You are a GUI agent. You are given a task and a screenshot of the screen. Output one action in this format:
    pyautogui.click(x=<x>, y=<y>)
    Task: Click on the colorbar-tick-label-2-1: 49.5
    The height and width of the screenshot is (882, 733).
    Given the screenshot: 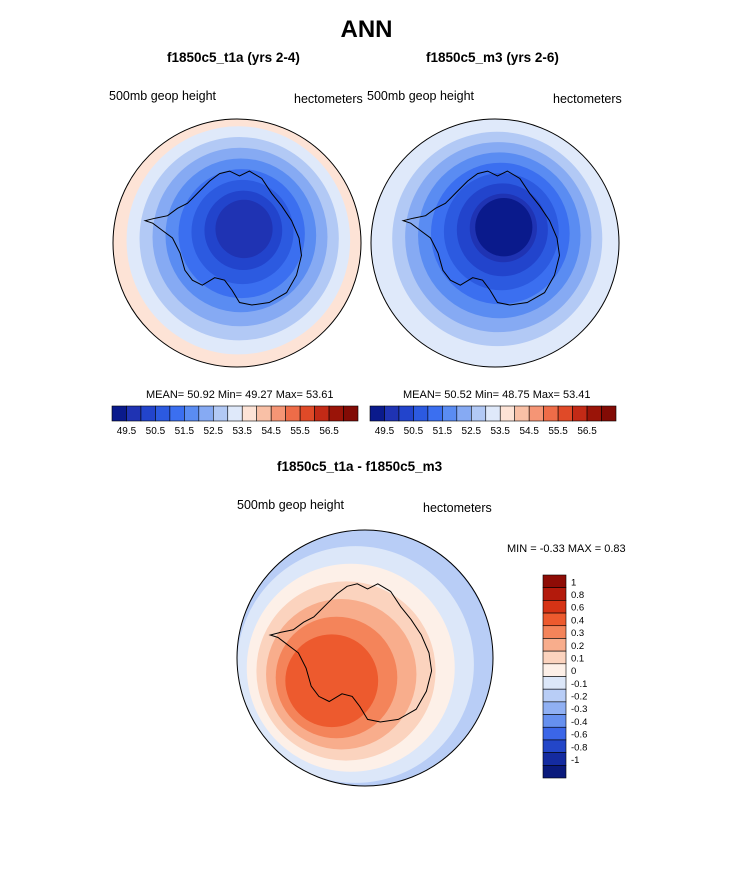 What is the action you would take?
    pyautogui.click(x=385, y=431)
    